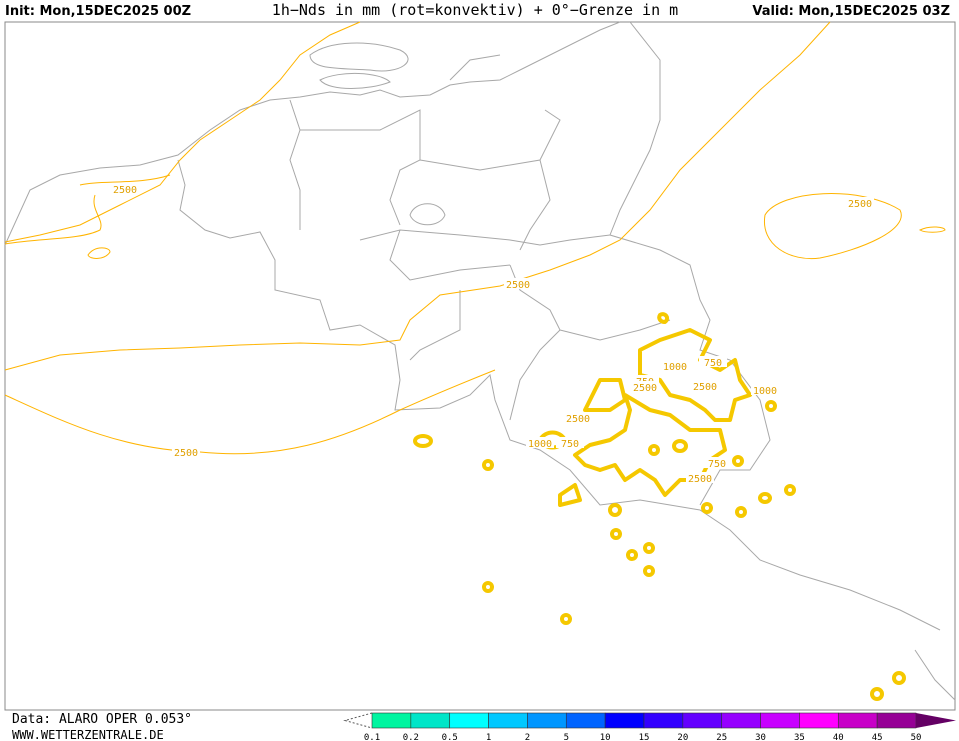  Describe the element at coordinates (88, 734) in the screenshot. I see `website: WWW.WETTERZENTRALE.DE` at that location.